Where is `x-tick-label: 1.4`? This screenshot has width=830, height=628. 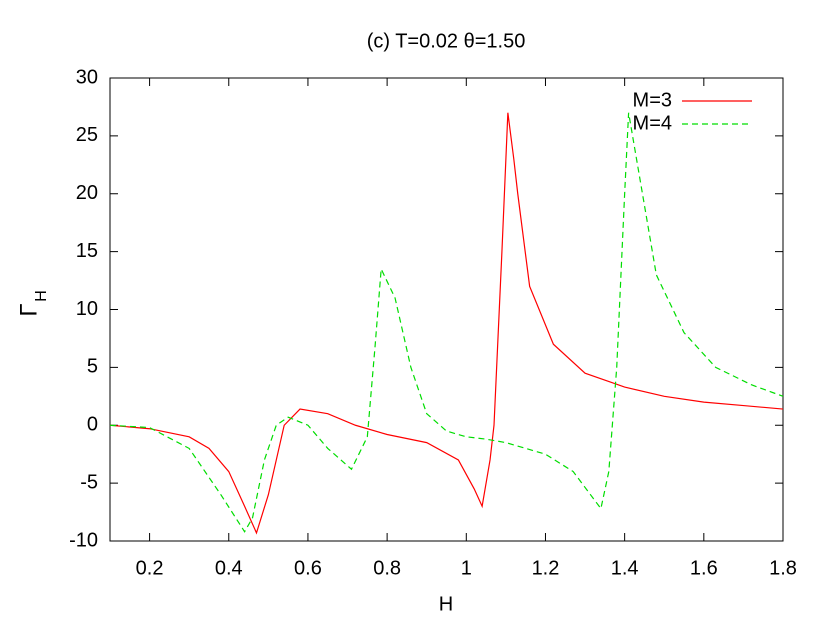
x-tick-label: 1.4 is located at coordinates (625, 568).